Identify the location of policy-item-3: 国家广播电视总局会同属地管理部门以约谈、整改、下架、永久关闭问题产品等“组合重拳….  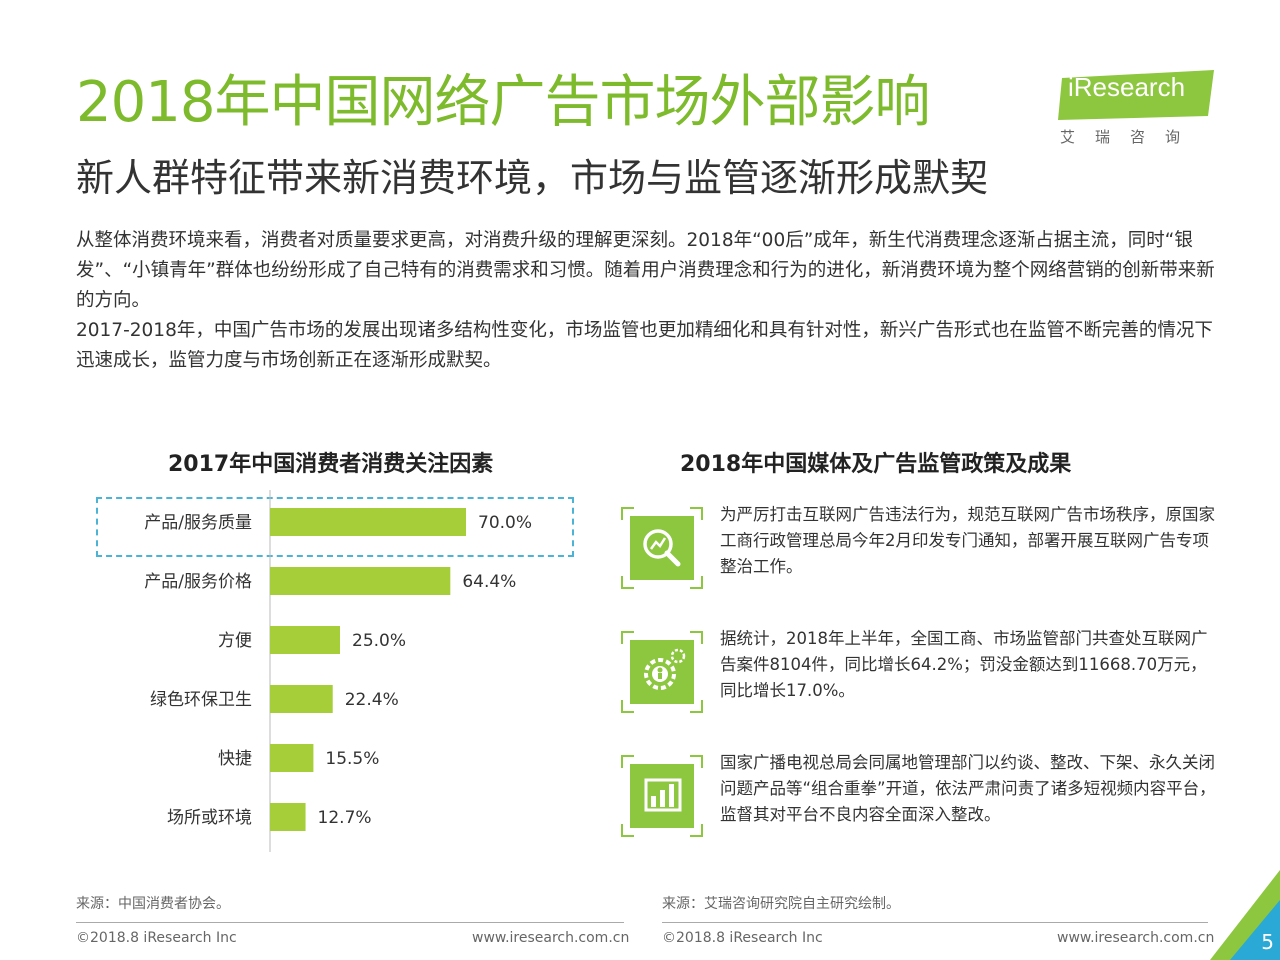
(925, 795).